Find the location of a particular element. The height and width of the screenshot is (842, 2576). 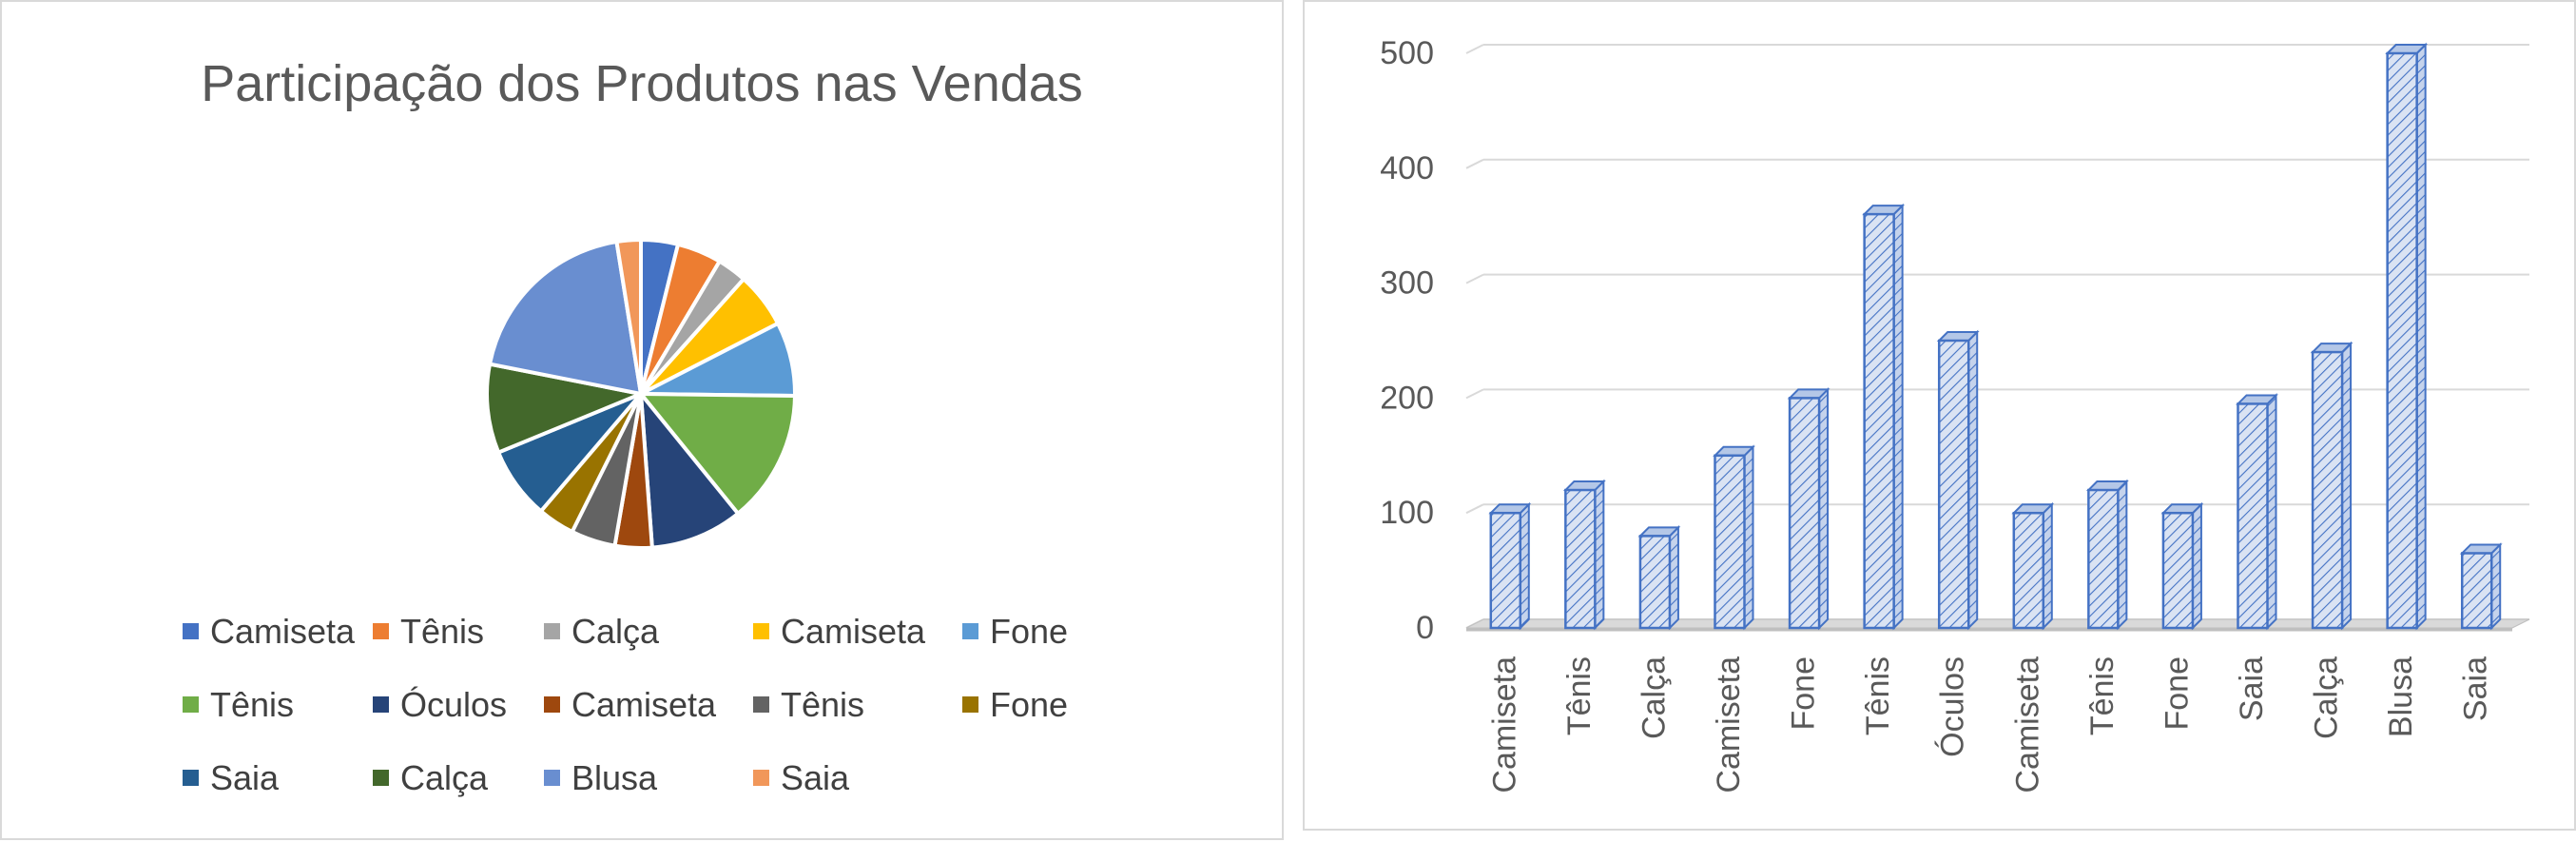

pie-chart is located at coordinates (641, 394).